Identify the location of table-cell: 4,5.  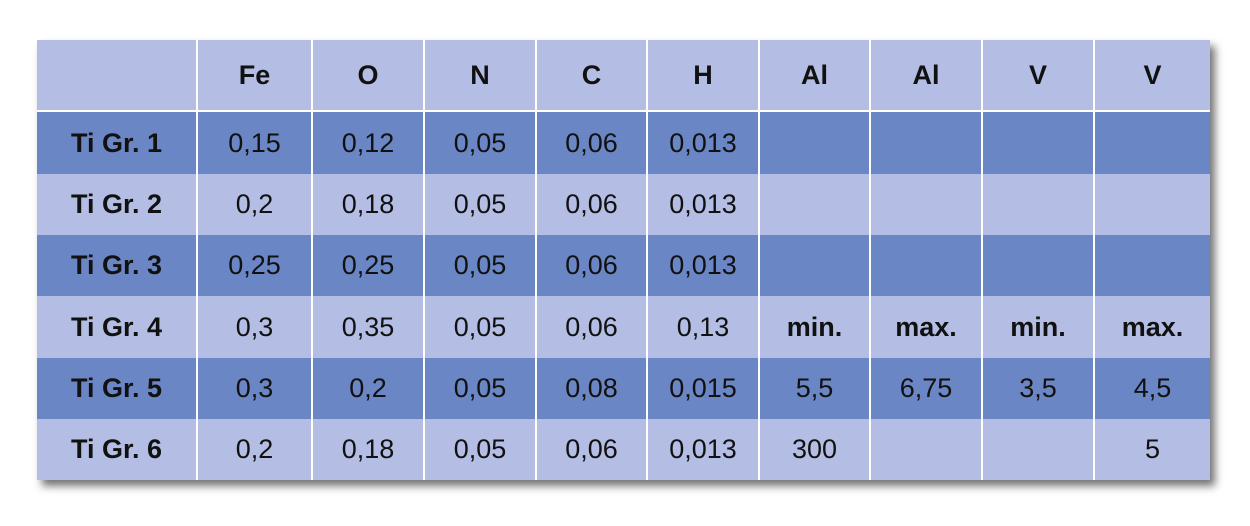
(1151, 388).